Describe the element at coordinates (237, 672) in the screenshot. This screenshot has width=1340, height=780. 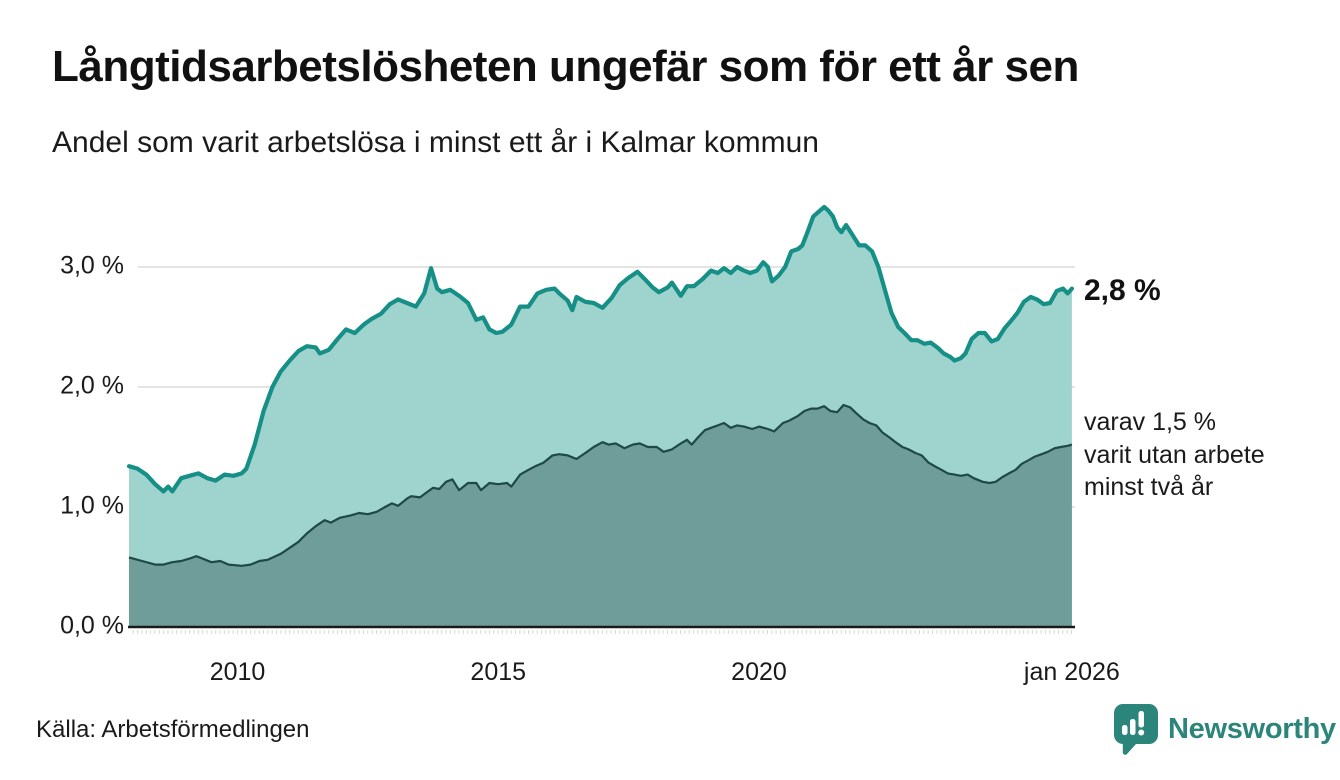
I see `x-tick-label: 2010` at that location.